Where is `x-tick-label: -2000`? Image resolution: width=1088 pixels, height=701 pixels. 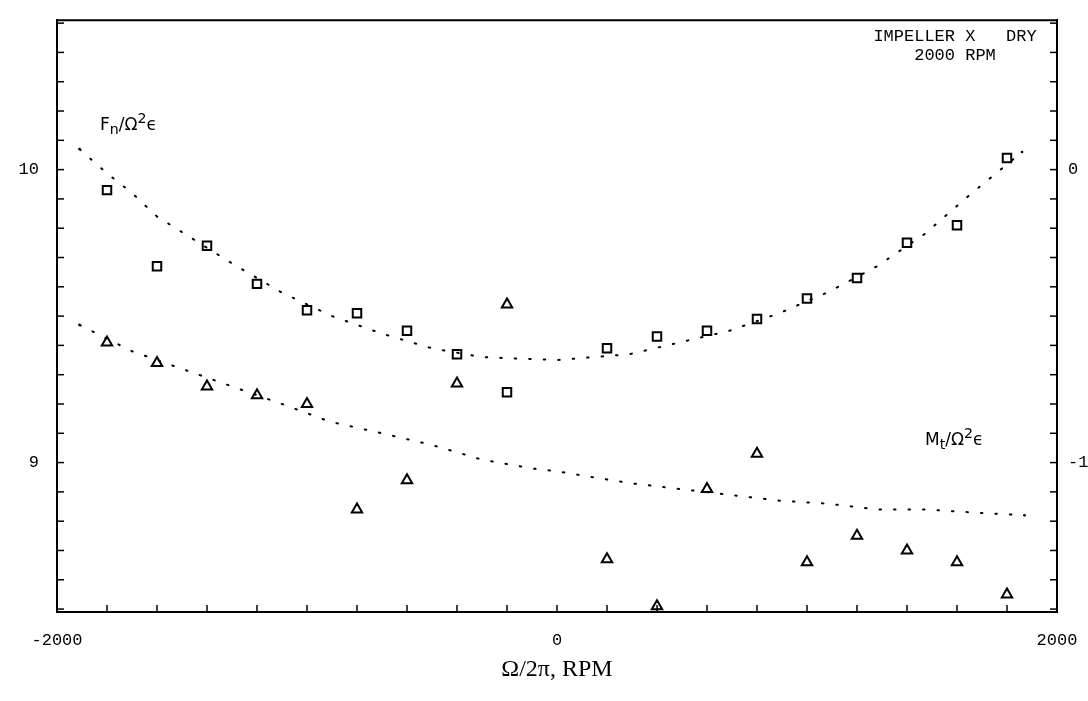 x-tick-label: -2000 is located at coordinates (57, 640).